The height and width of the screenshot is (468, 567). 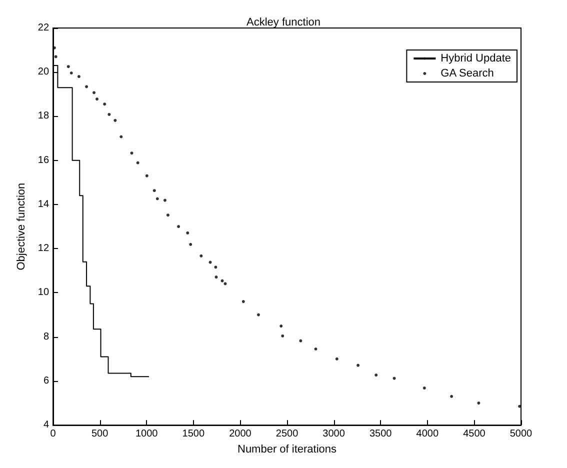 I want to click on y-tick-label: 6, so click(x=46, y=380).